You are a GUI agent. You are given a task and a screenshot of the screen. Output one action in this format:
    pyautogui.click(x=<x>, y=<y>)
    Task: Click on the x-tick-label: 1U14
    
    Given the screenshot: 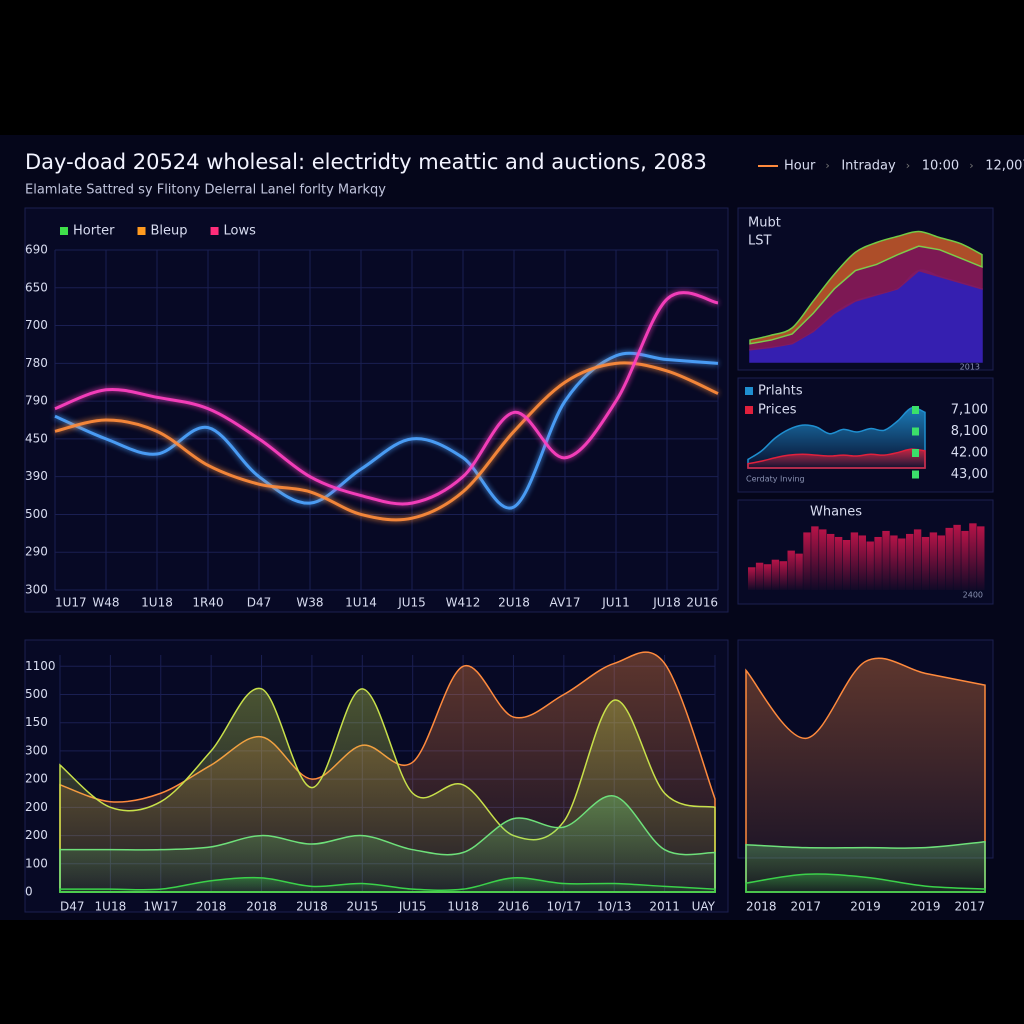 What is the action you would take?
    pyautogui.click(x=361, y=603)
    